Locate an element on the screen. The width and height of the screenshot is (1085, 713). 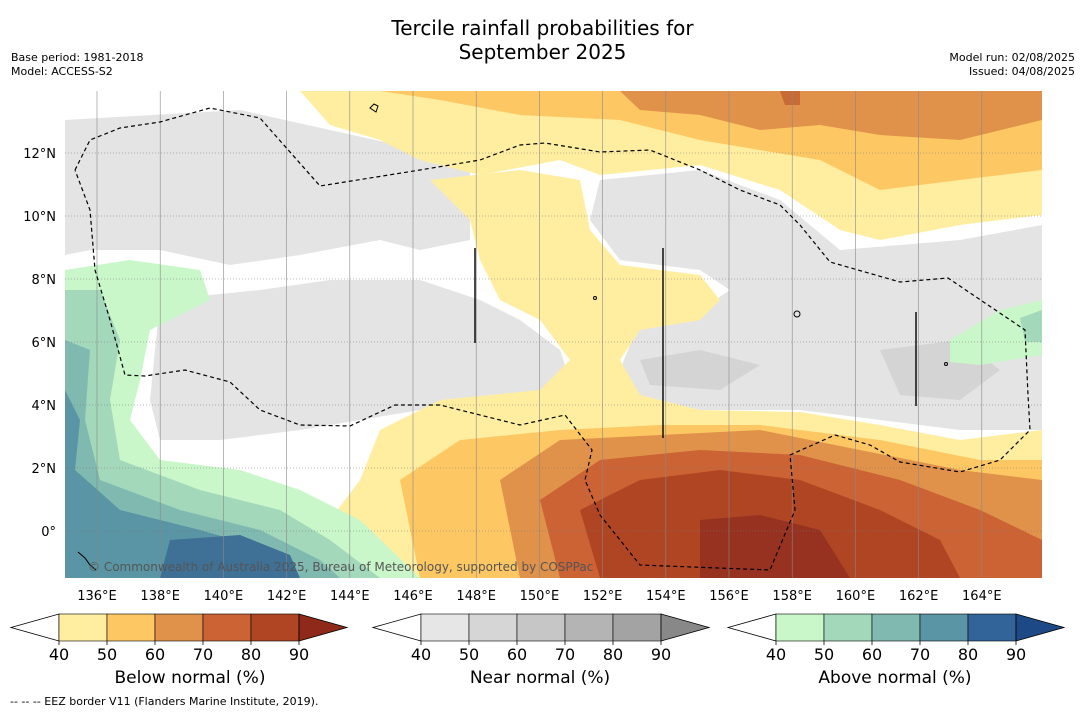
colorbar-1: 40 50 60 70 80 90 is located at coordinates (541, 638).